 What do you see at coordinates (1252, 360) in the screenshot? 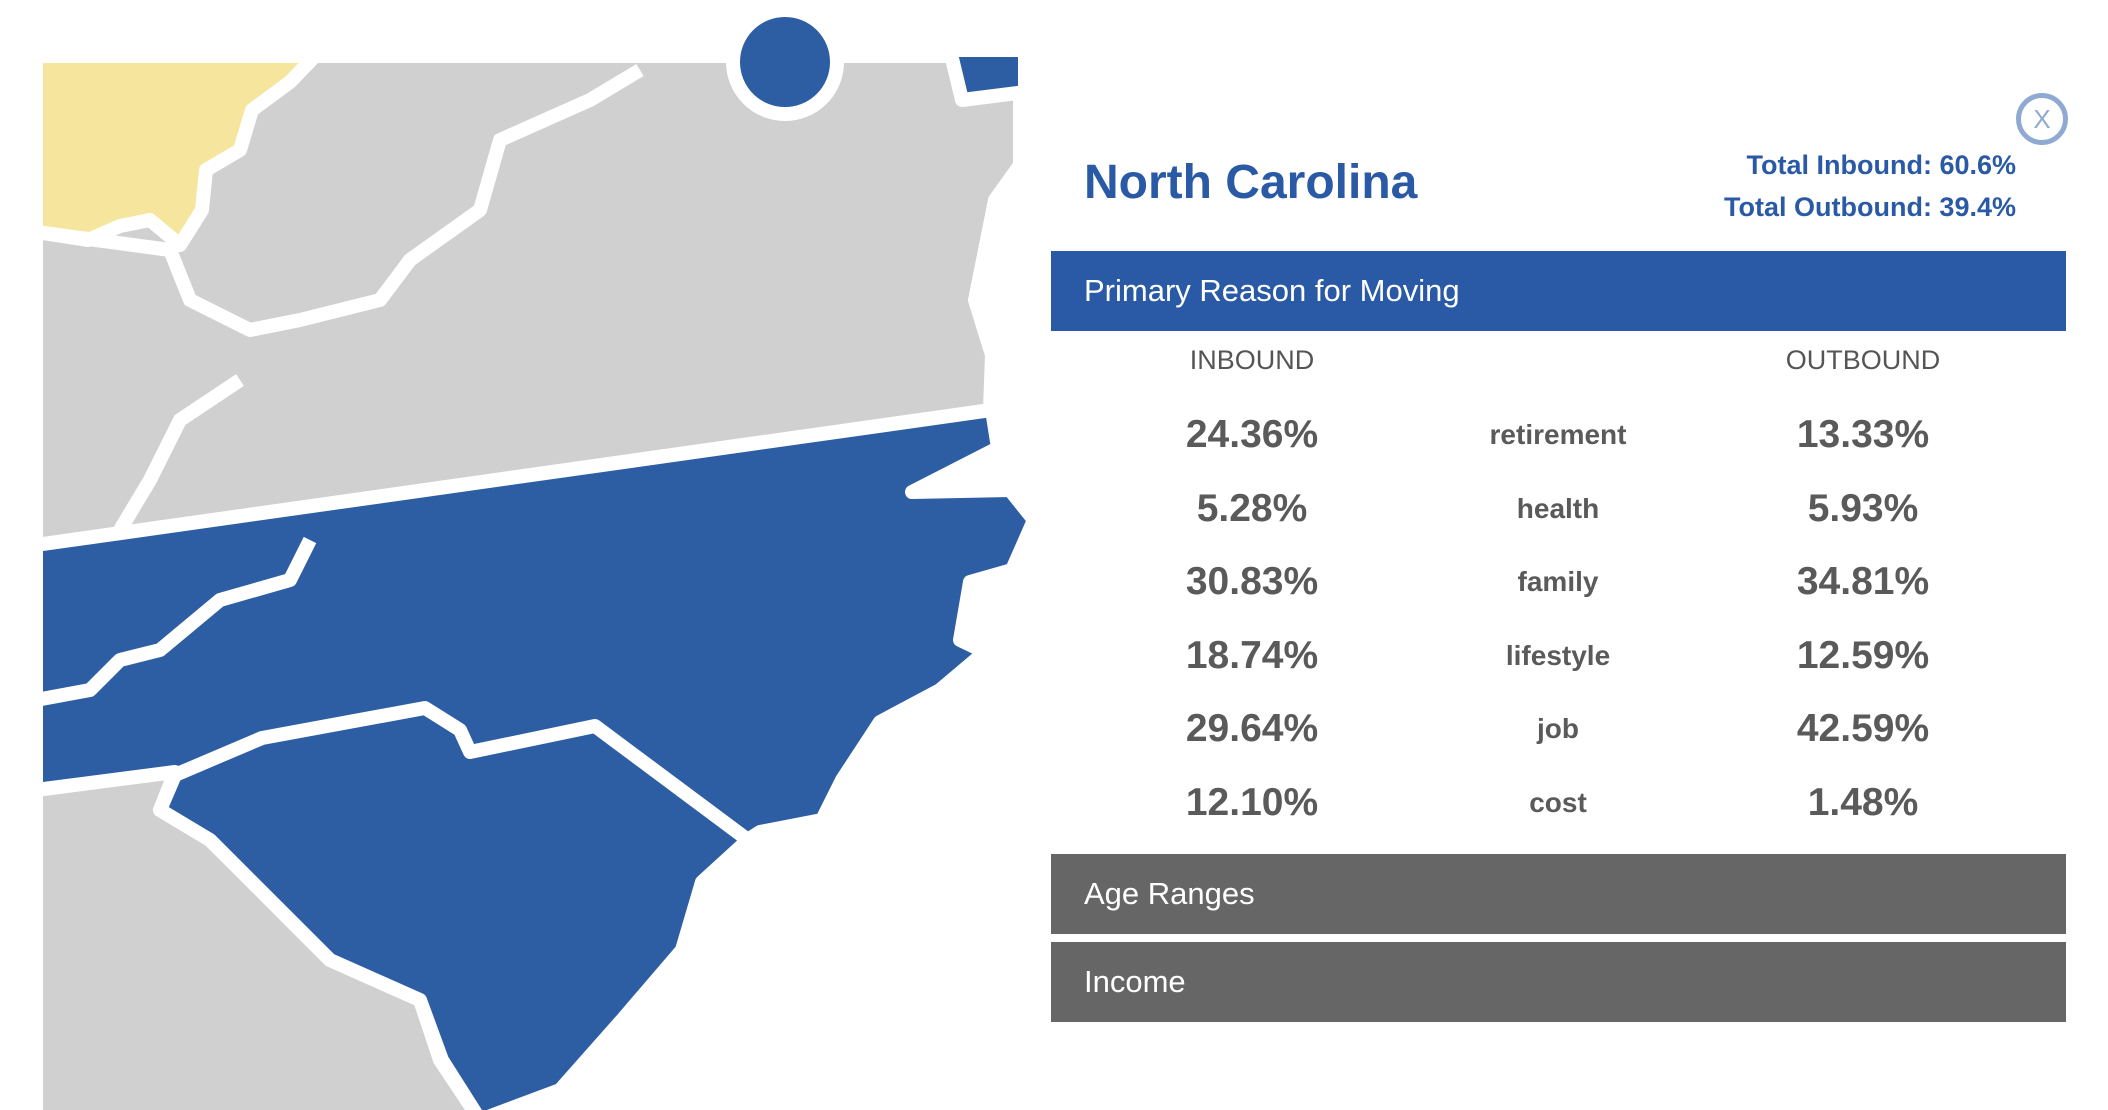
I see `column-header: INBOUND` at bounding box center [1252, 360].